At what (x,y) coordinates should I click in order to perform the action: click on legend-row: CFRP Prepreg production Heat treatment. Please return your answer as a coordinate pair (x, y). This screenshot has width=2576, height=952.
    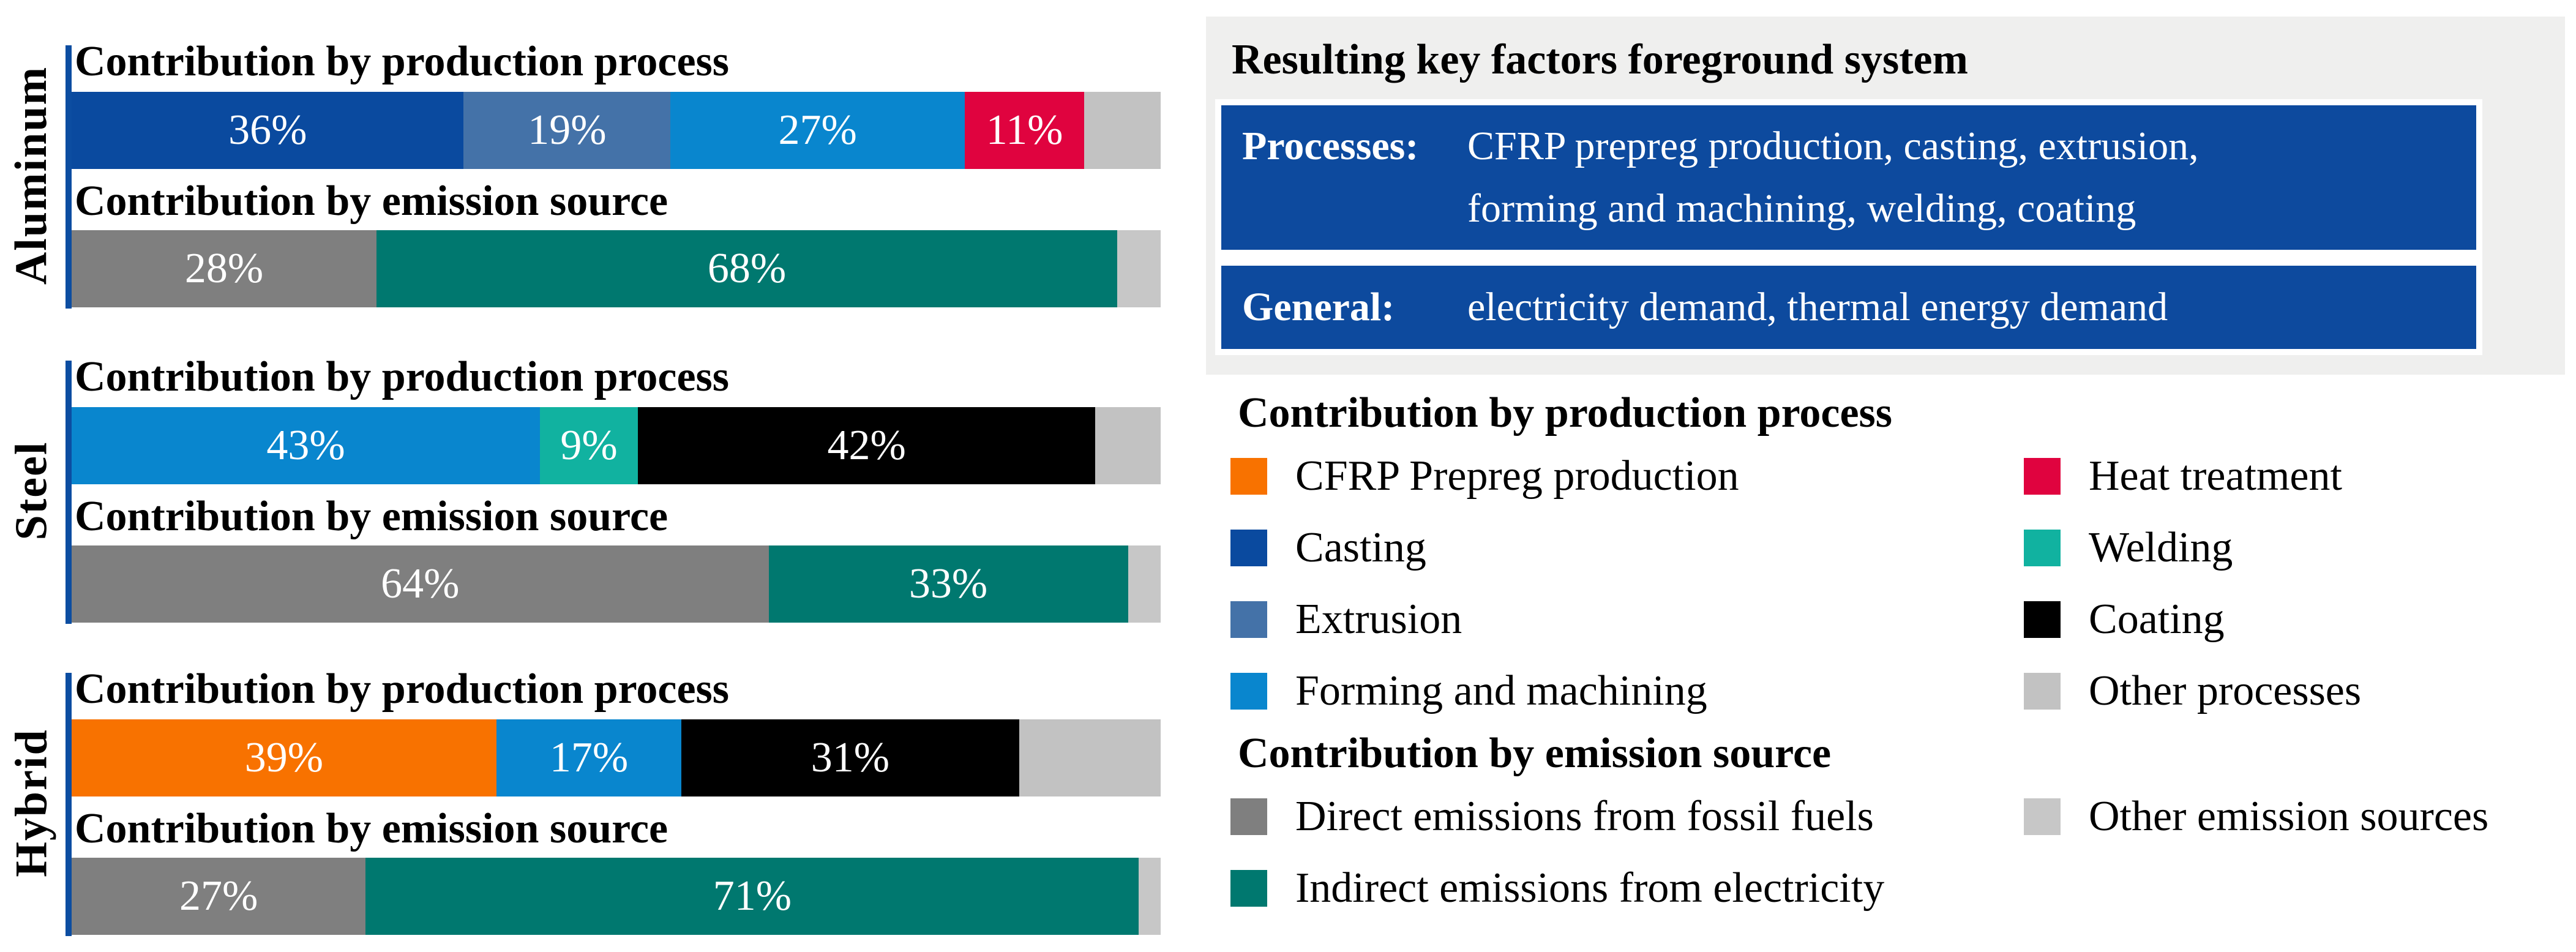
    Looking at the image, I should click on (1900, 476).